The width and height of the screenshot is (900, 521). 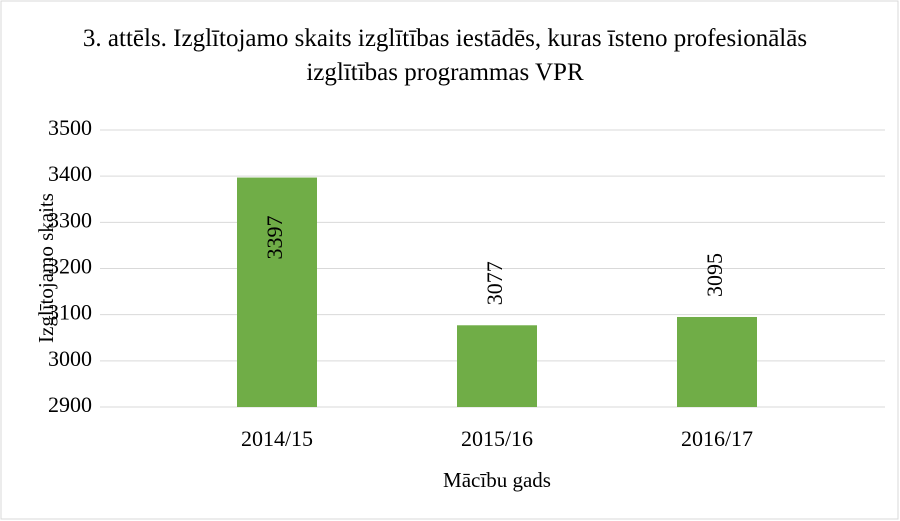 I want to click on data-label: 3095, so click(x=714, y=275).